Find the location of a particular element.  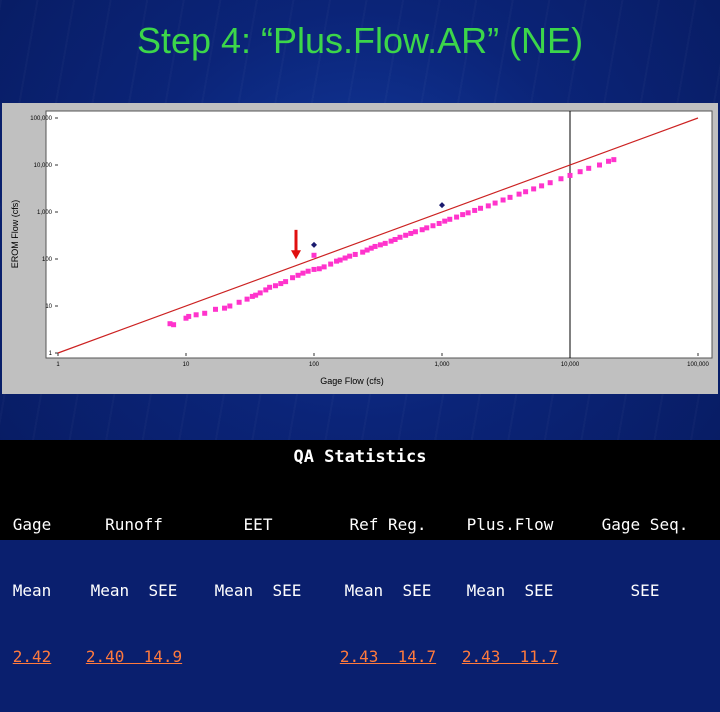

eet-column: EET Mean SEE is located at coordinates (258, 580).